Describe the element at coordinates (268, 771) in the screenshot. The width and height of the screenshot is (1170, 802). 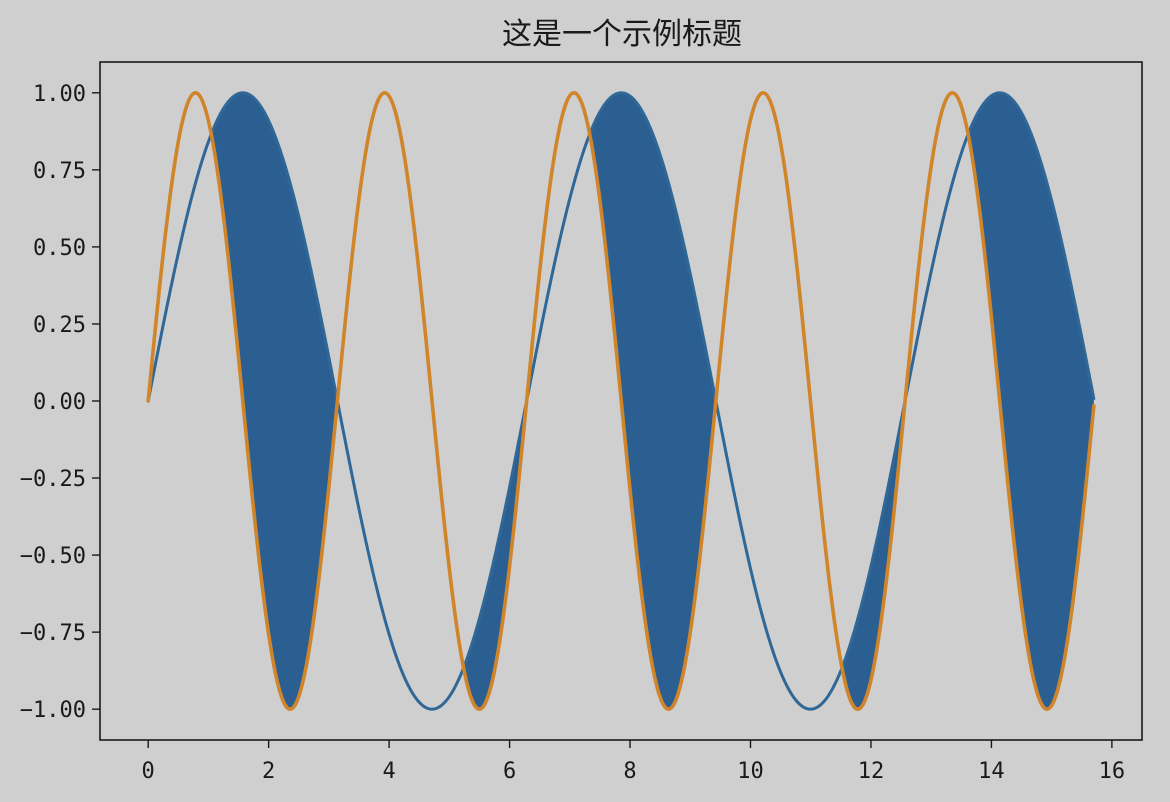
I see `x-tick-label: 2` at that location.